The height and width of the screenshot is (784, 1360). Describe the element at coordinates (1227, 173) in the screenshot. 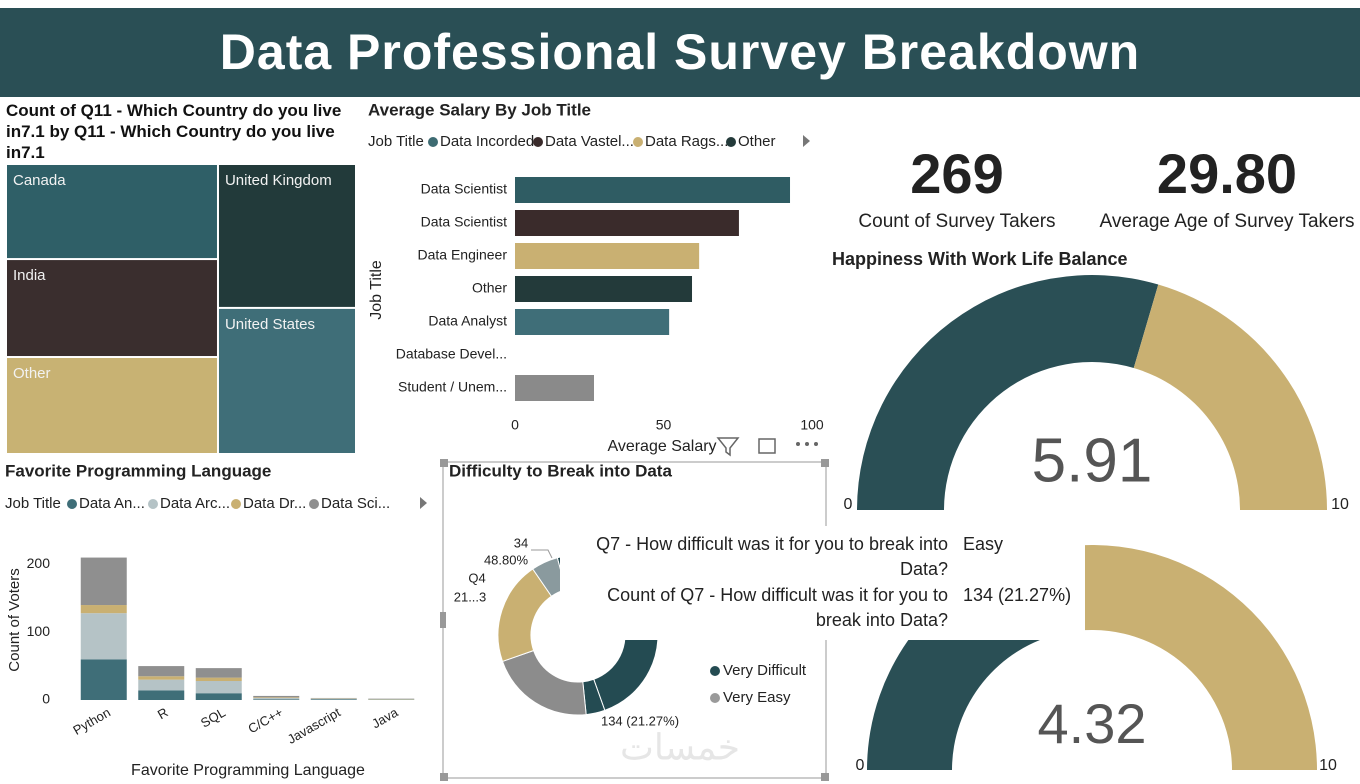

I see `card-value: 29.80` at that location.